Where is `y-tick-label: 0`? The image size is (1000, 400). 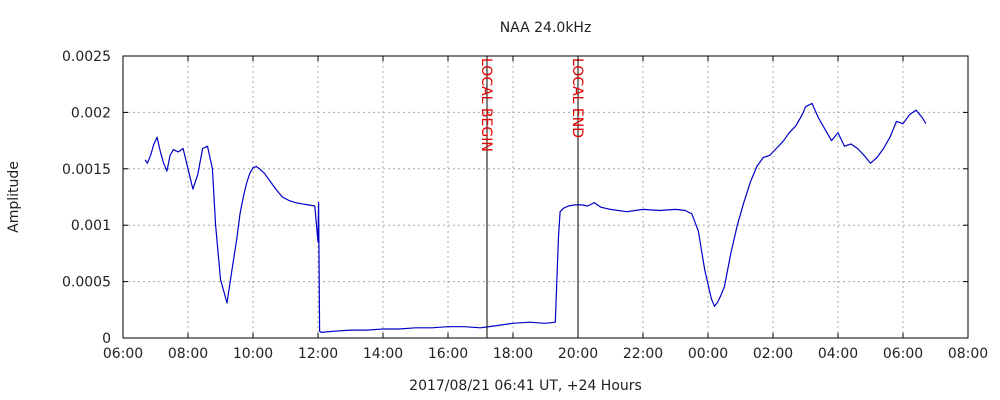
y-tick-label: 0 is located at coordinates (106, 339).